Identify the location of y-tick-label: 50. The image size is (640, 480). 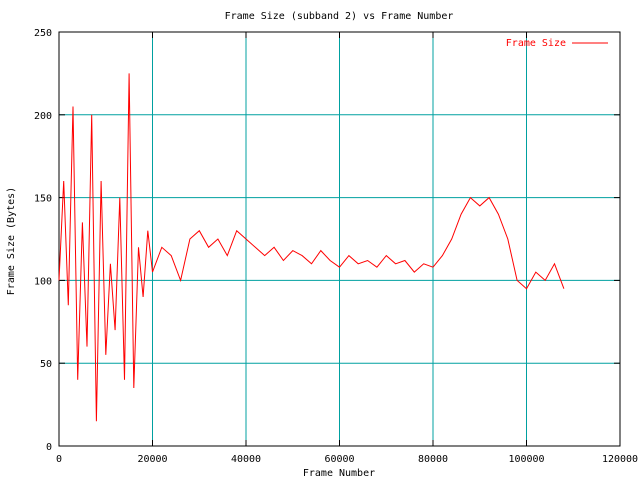
(46, 364).